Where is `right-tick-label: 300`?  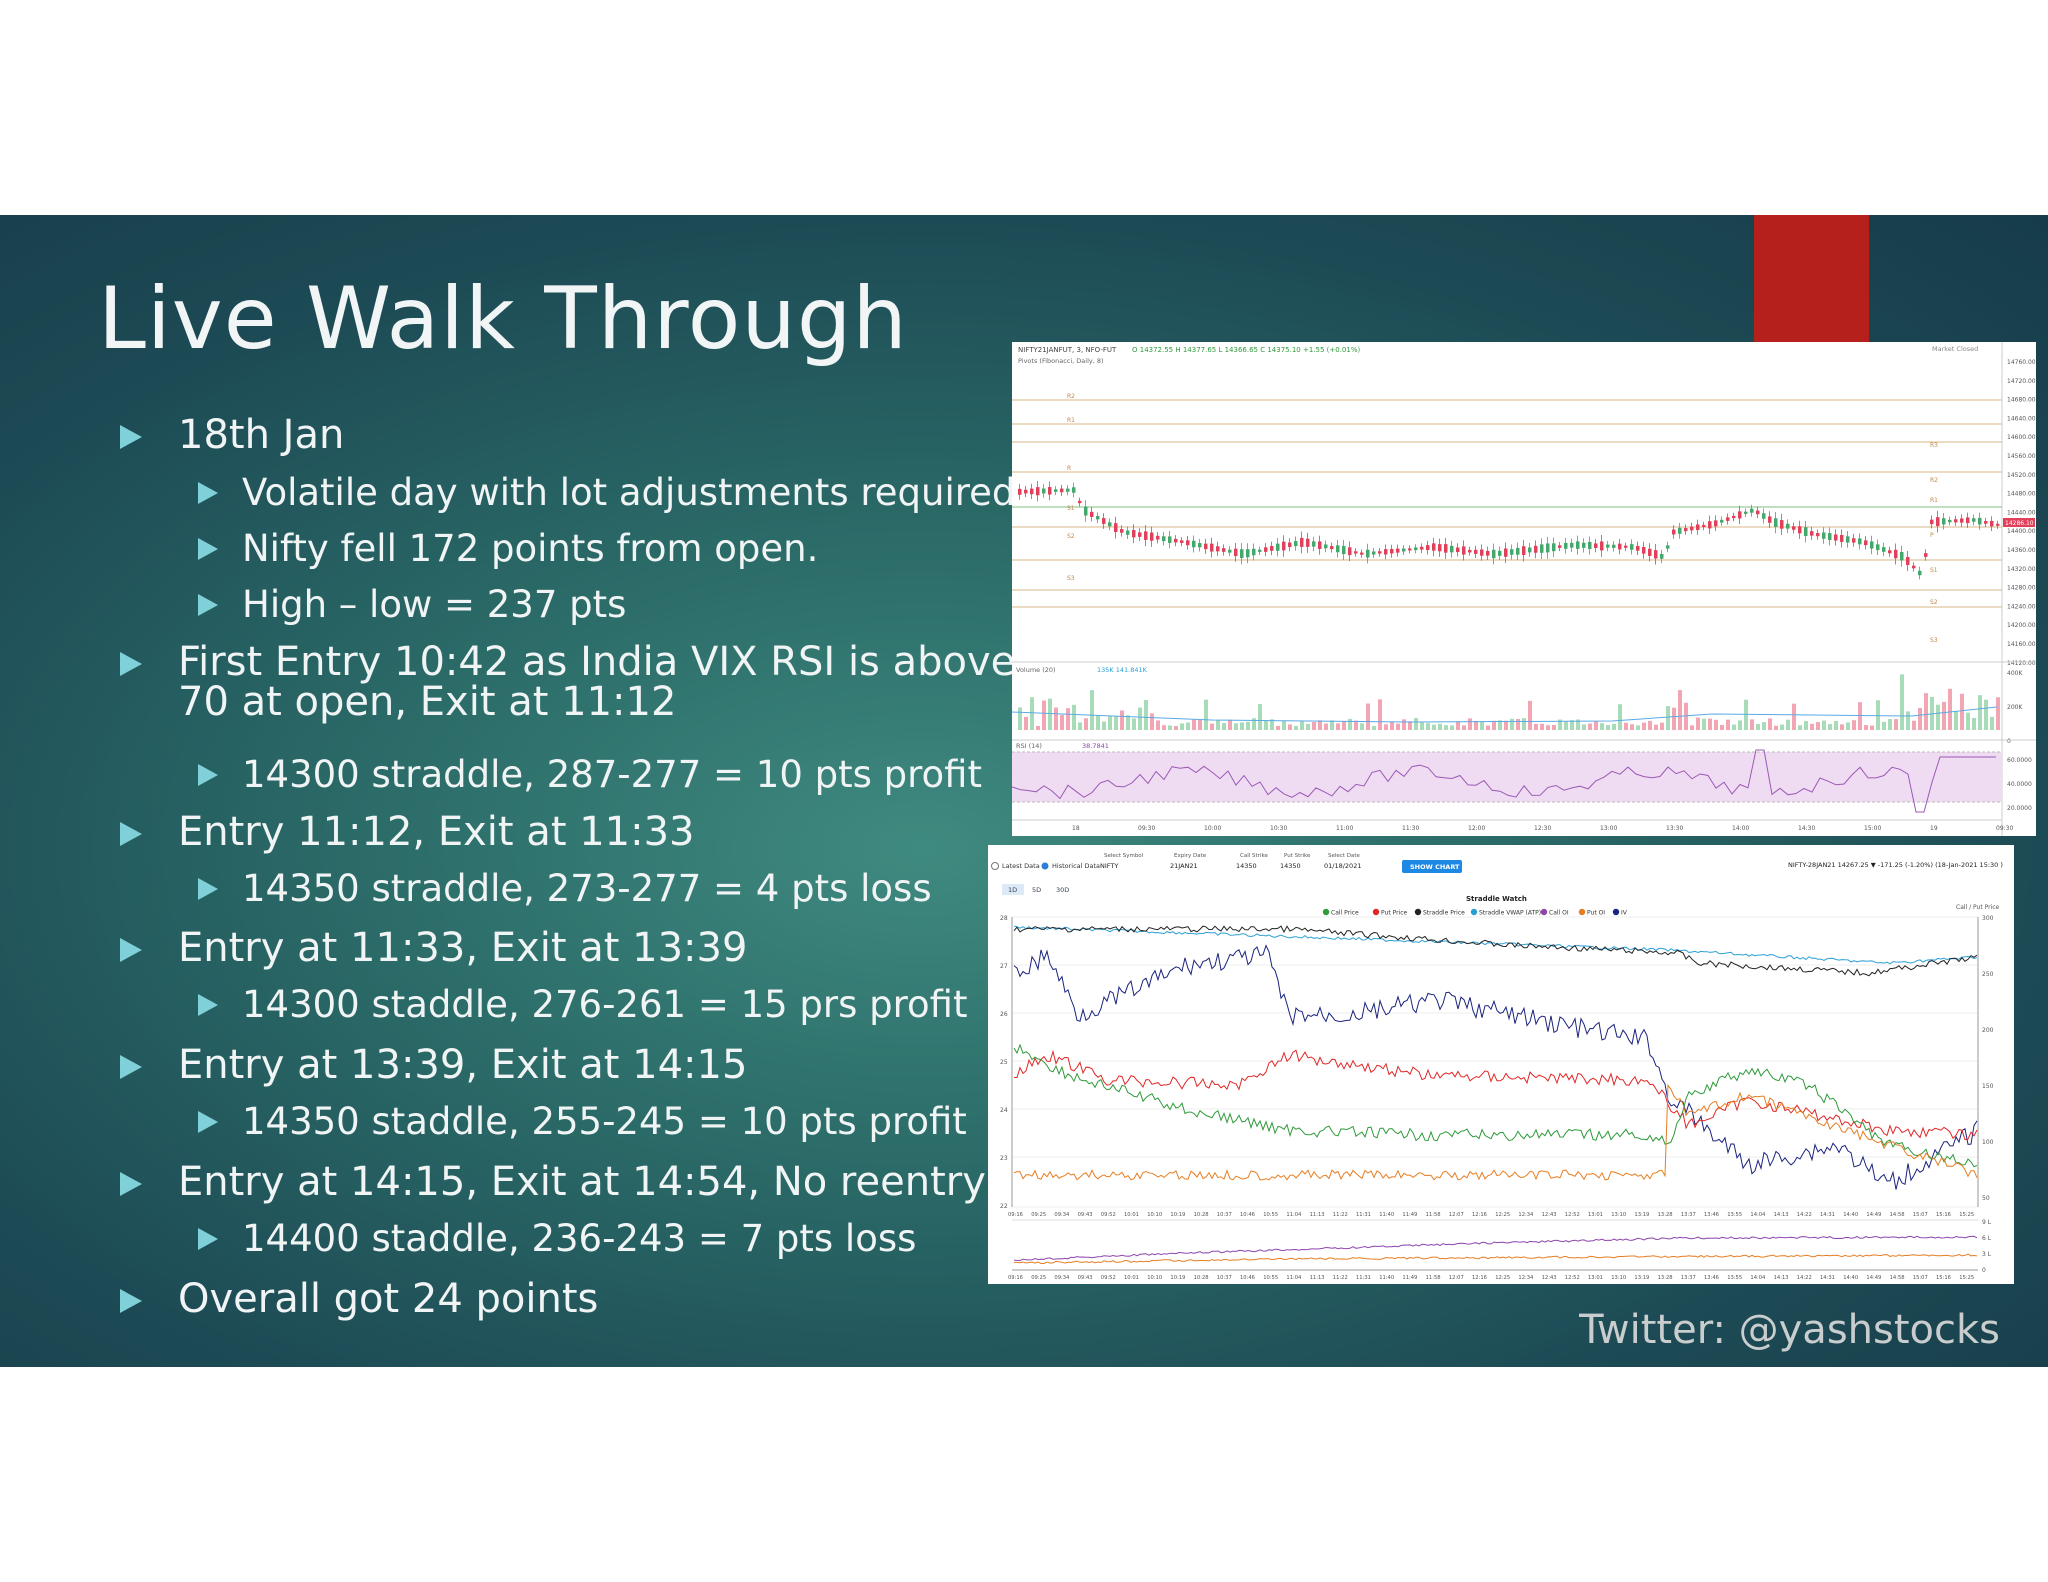
right-tick-label: 300 is located at coordinates (1988, 918).